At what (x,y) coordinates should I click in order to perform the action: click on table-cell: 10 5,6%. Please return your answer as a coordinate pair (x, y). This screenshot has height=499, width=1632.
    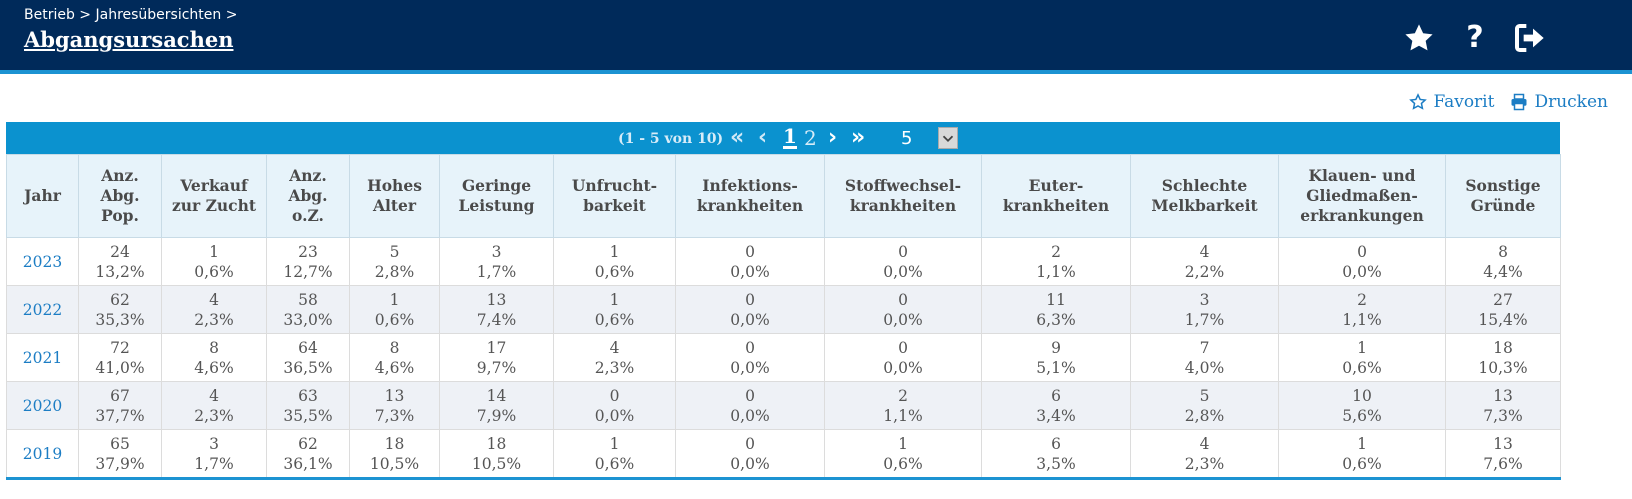
    Looking at the image, I should click on (1362, 405).